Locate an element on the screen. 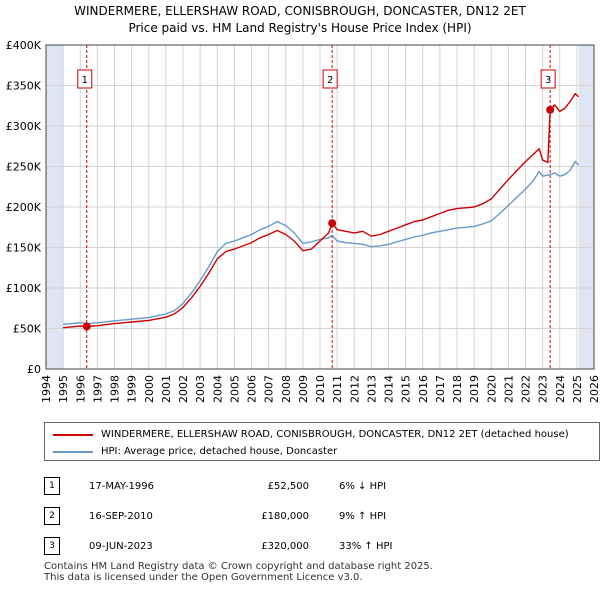 The image size is (600, 590). x-tick-label: 2005 is located at coordinates (234, 389).